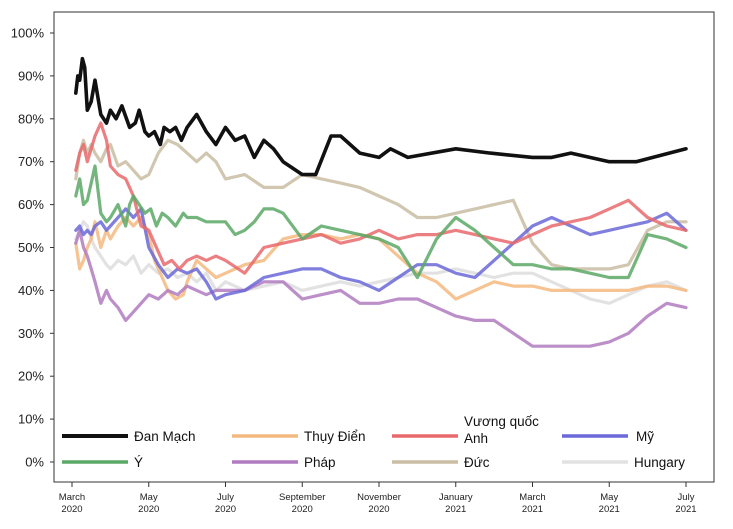 This screenshot has width=733, height=529. I want to click on legend-item-vuong-quoc-anh: Vương quốc Anh, so click(465, 430).